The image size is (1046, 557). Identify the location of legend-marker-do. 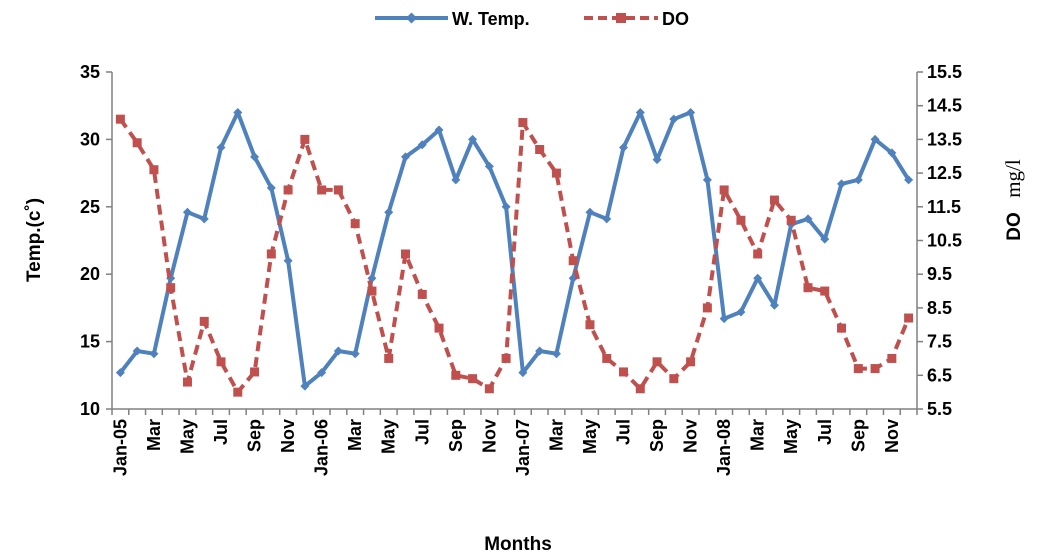
(621, 18).